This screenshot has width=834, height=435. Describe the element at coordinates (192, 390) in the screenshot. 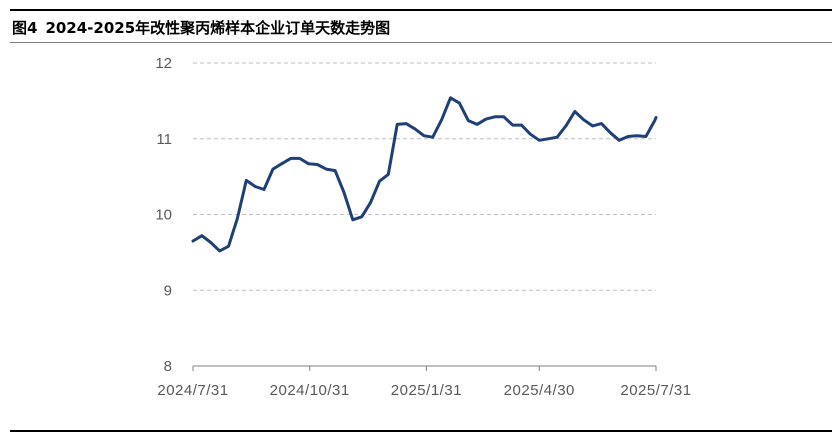

I see `x-tick-label-0: 2024/7/31` at that location.